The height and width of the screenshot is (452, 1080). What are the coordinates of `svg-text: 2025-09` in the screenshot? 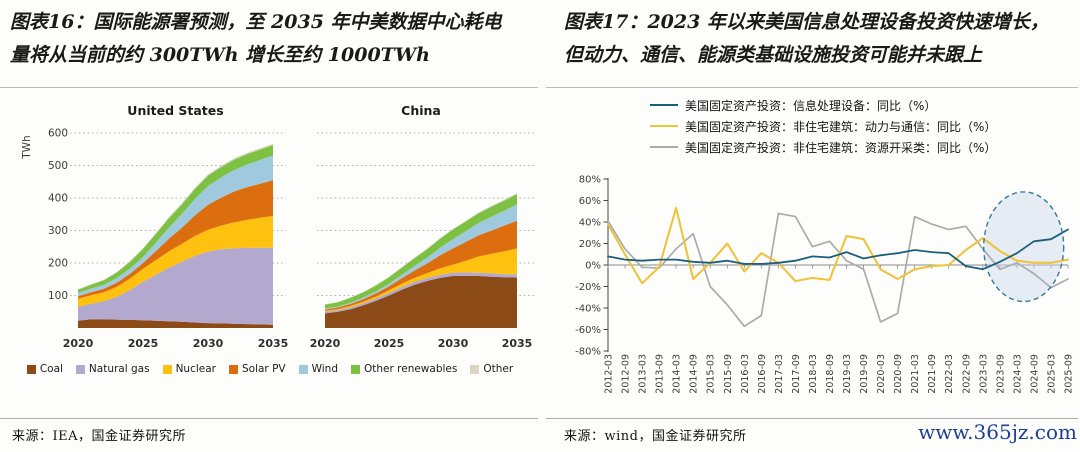 It's located at (1069, 374).